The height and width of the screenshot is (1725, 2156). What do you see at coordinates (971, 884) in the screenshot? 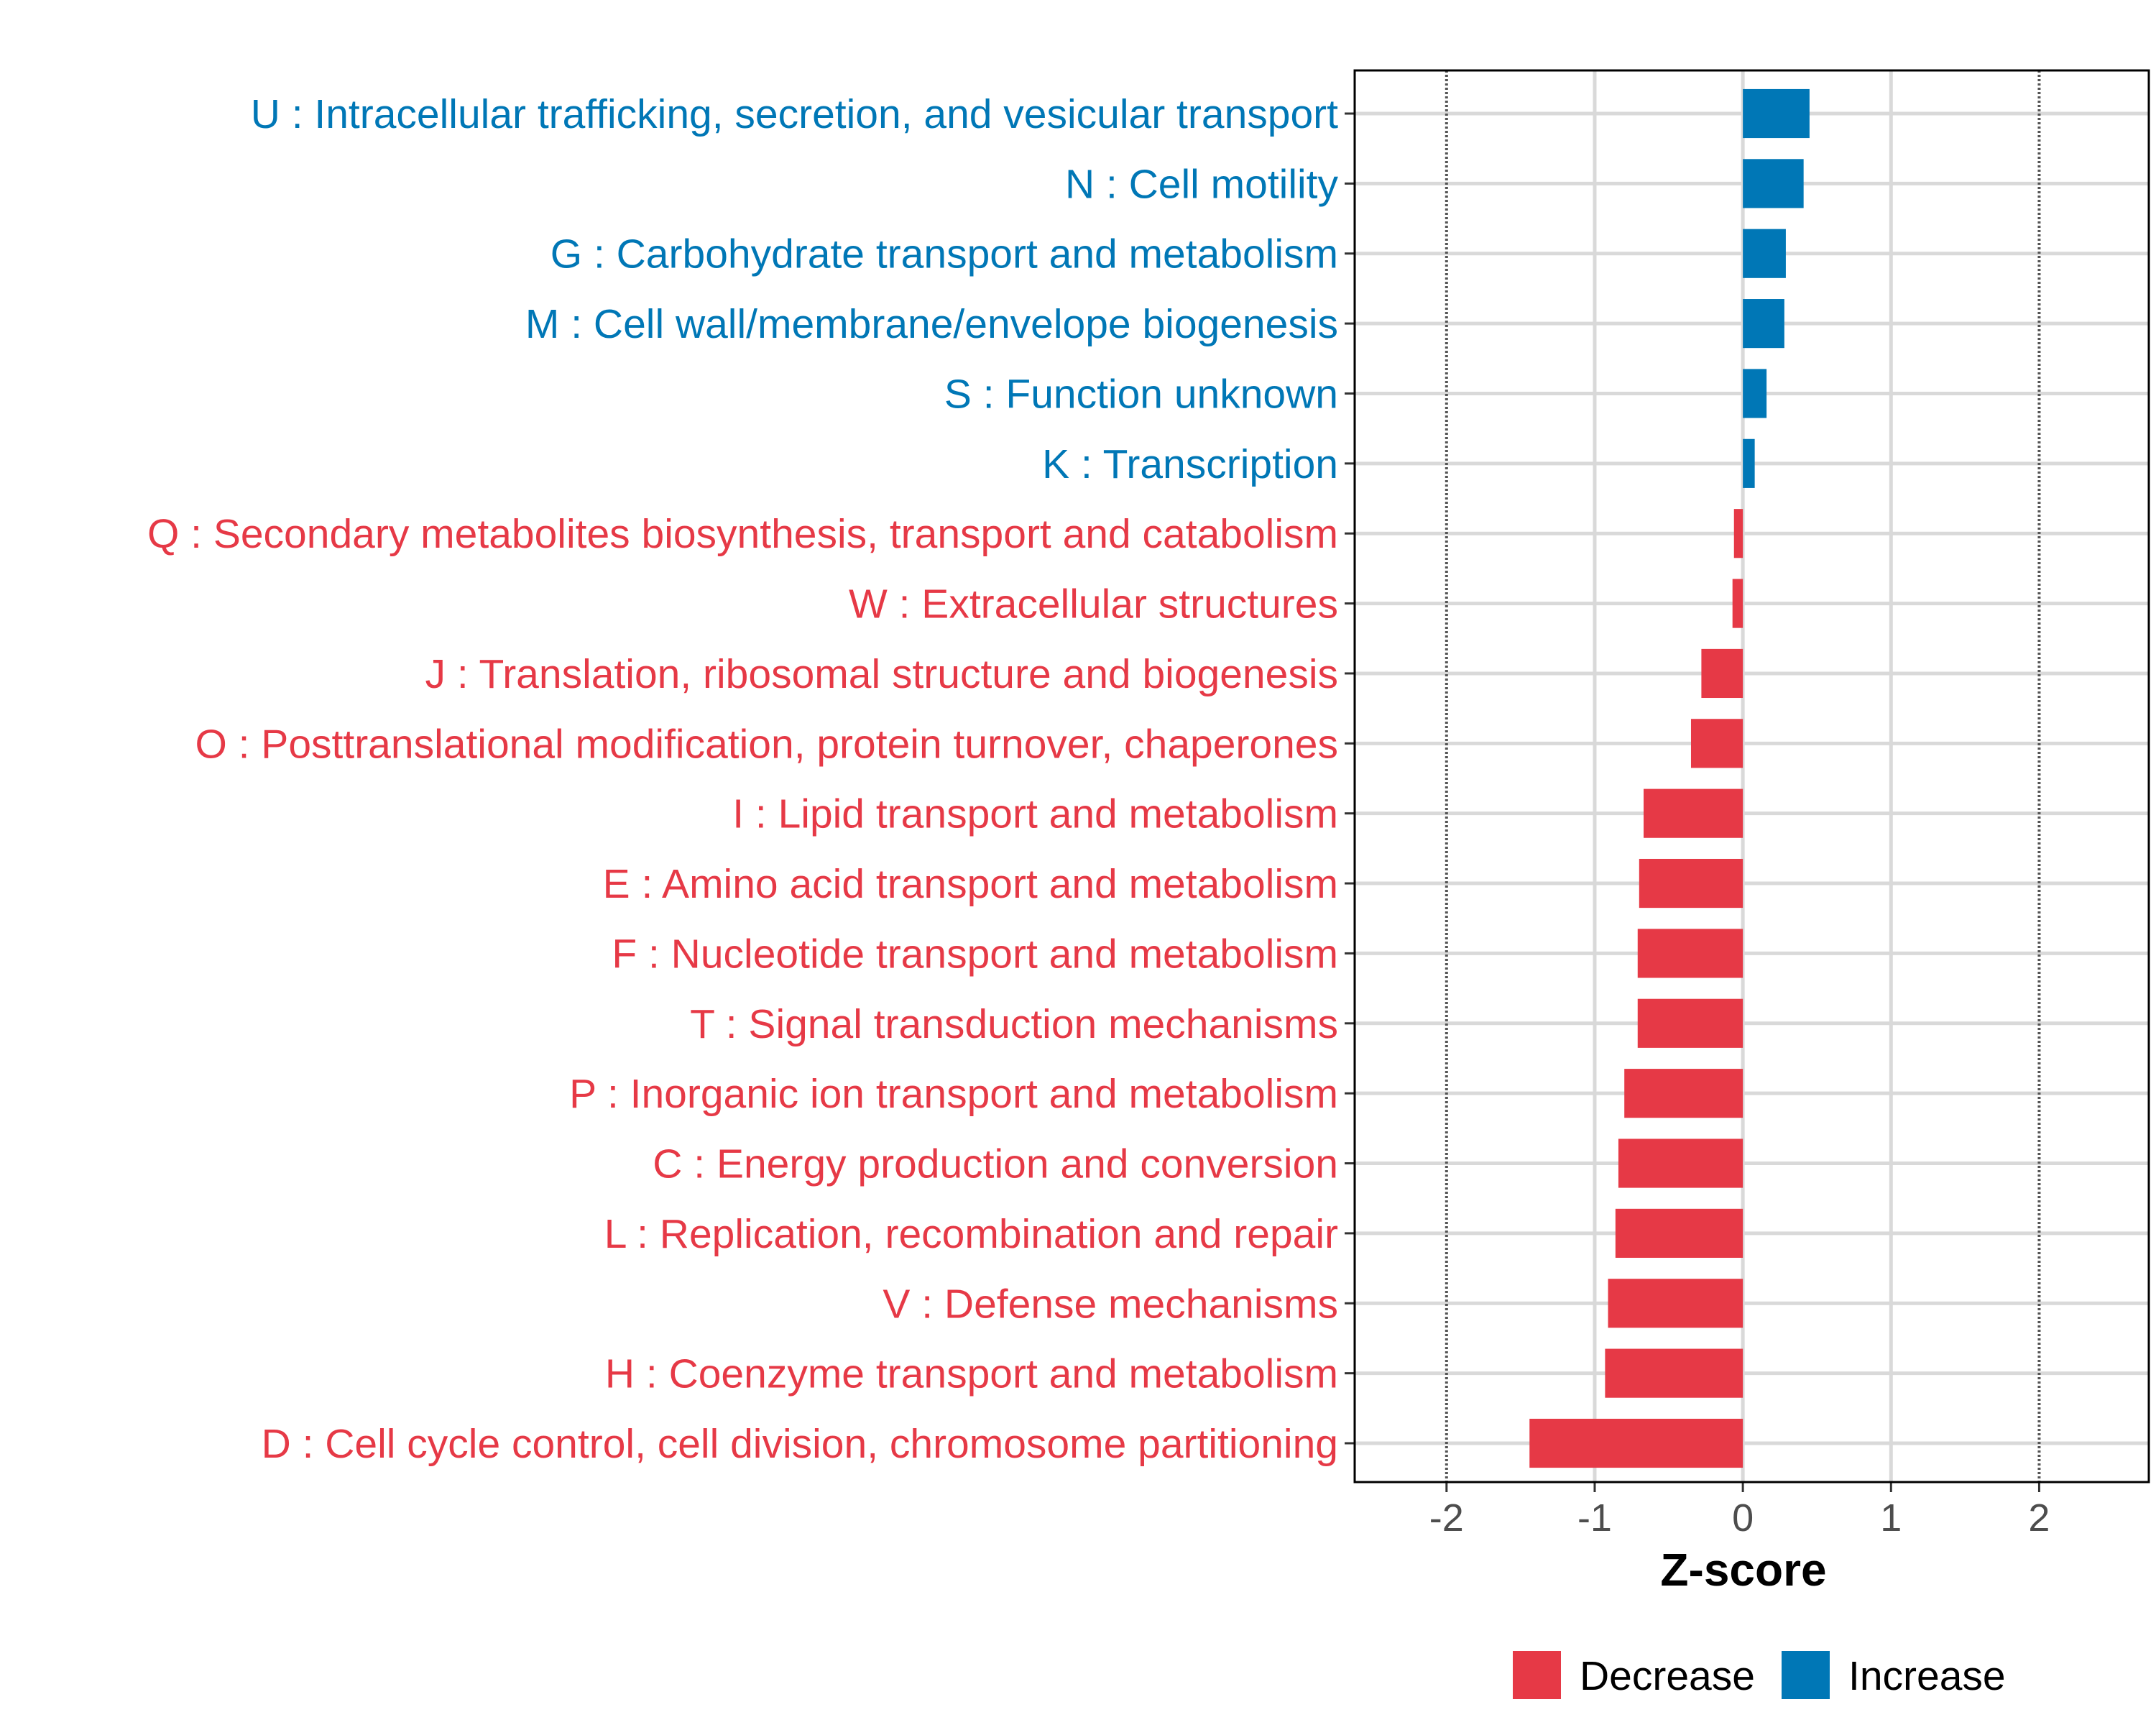
I see `category-label: E : Amino acid transport and metabolism` at bounding box center [971, 884].